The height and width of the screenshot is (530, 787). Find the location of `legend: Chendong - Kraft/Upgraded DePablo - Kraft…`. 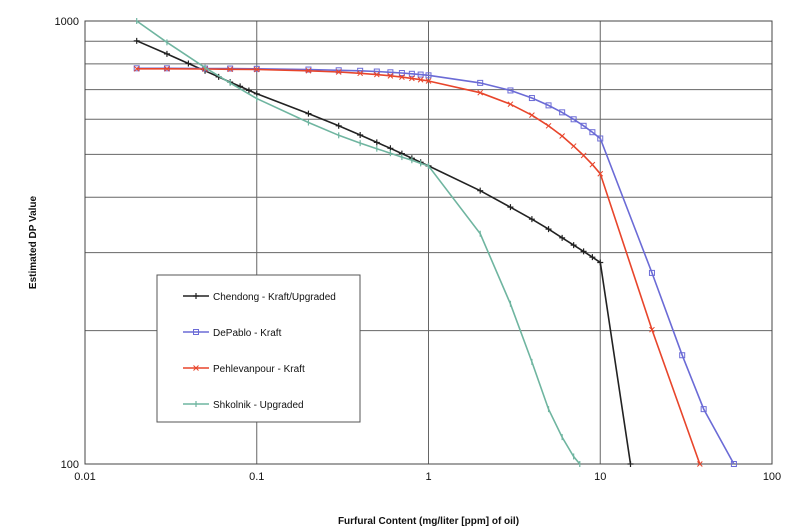

legend: Chendong - Kraft/Upgraded DePablo - Kraft… is located at coordinates (258, 348).